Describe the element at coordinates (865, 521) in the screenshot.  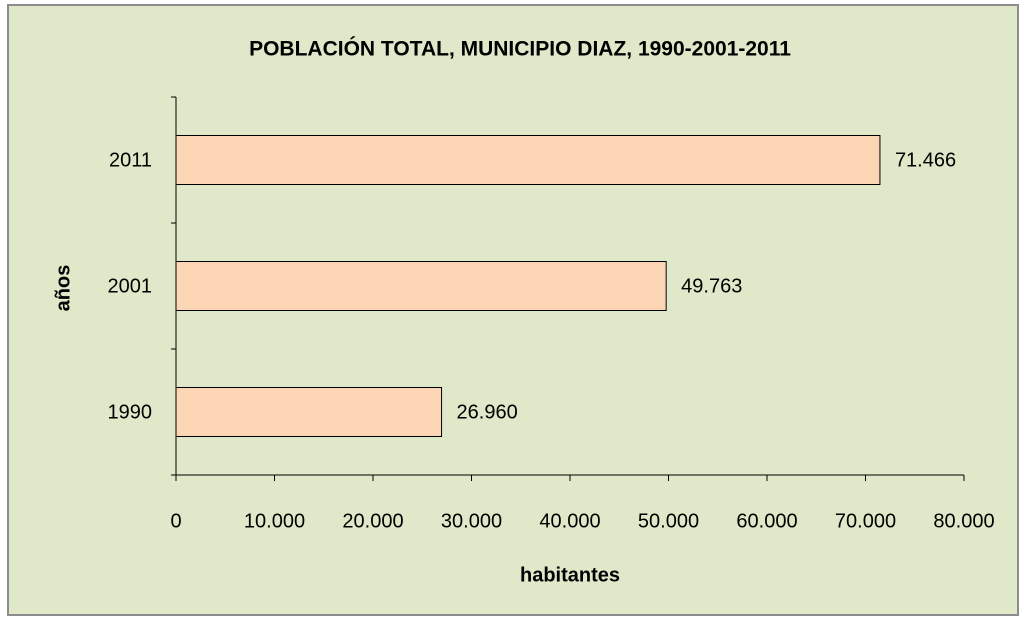
I see `x-tick-label: 70.000` at that location.